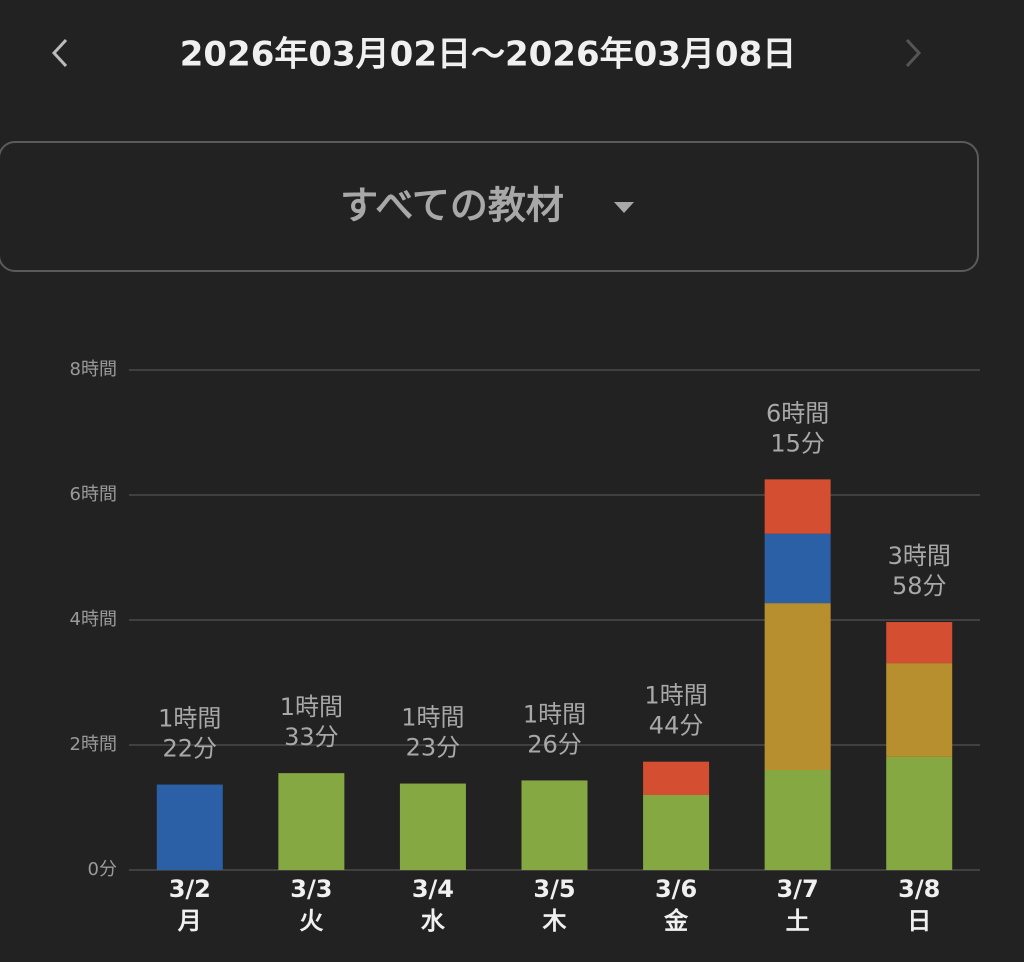  I want to click on weekday-label: 月, so click(189, 921).